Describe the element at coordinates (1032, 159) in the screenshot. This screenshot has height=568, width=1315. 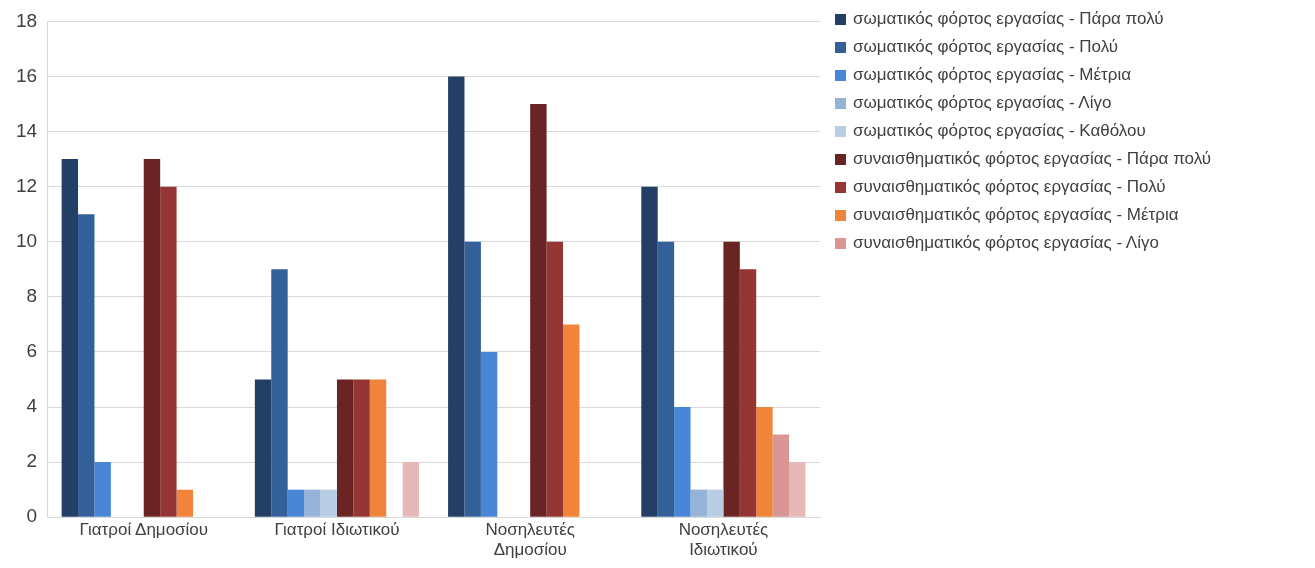
I see `legend-label: συναισθηματικός φόρτος εργασίας - Πάρα πολύ` at that location.